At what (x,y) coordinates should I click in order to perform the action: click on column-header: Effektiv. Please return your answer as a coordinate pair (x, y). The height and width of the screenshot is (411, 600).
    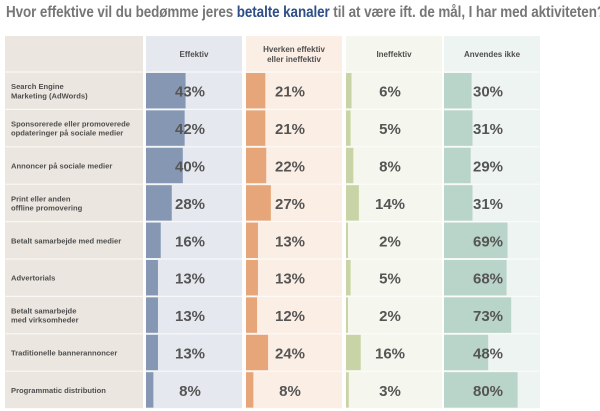
    Looking at the image, I should click on (194, 54).